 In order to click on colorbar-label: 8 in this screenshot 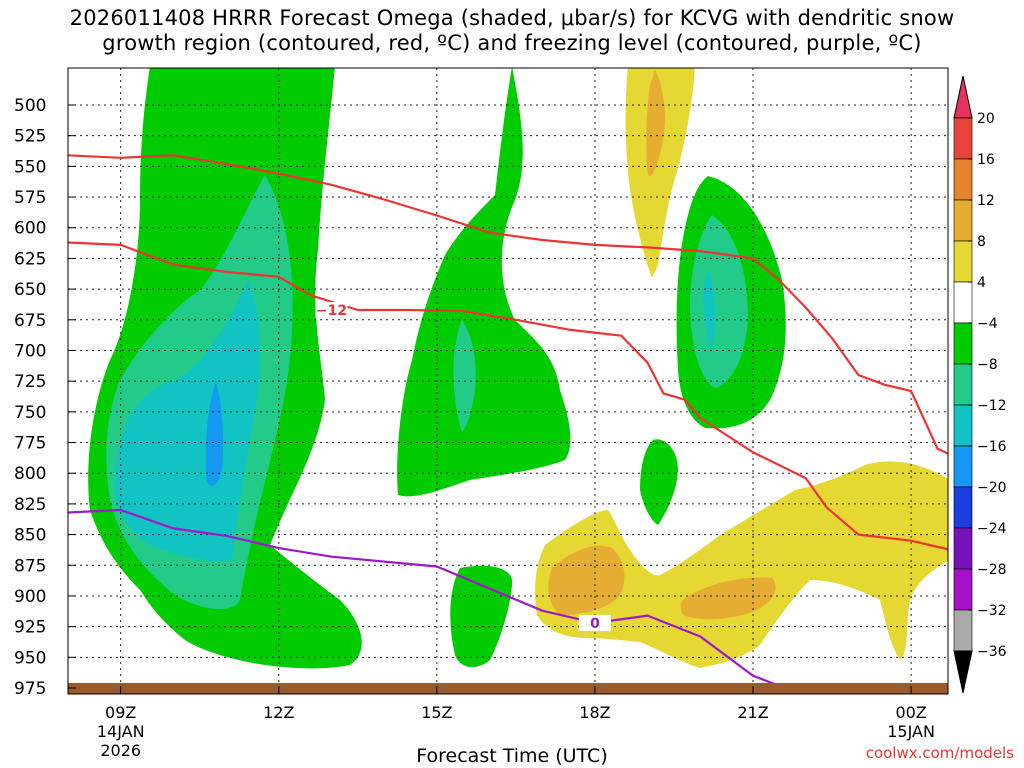, I will do `click(981, 242)`.